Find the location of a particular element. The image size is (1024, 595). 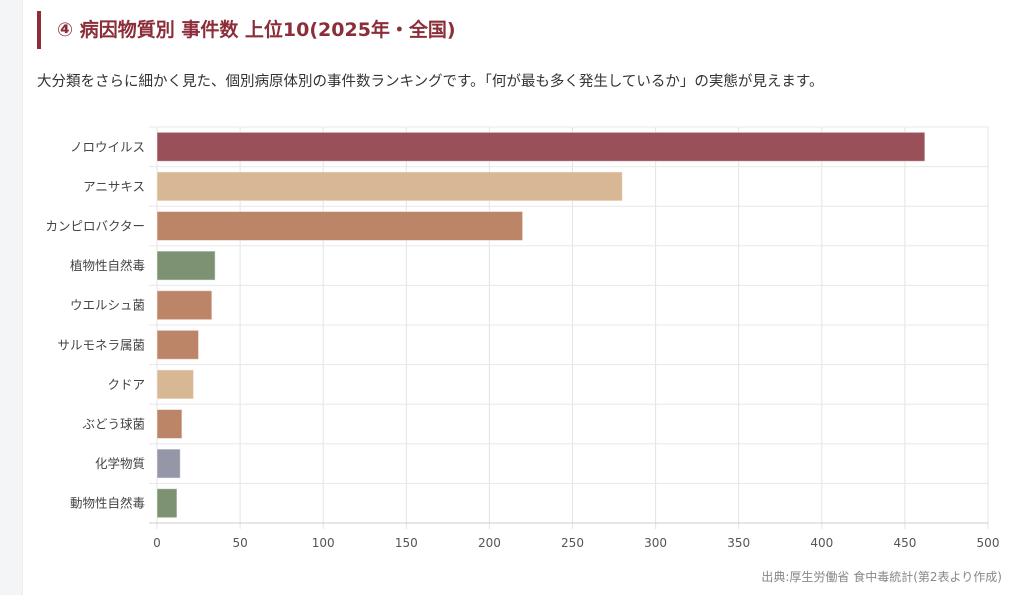

category-label: アニサキス is located at coordinates (114, 186).